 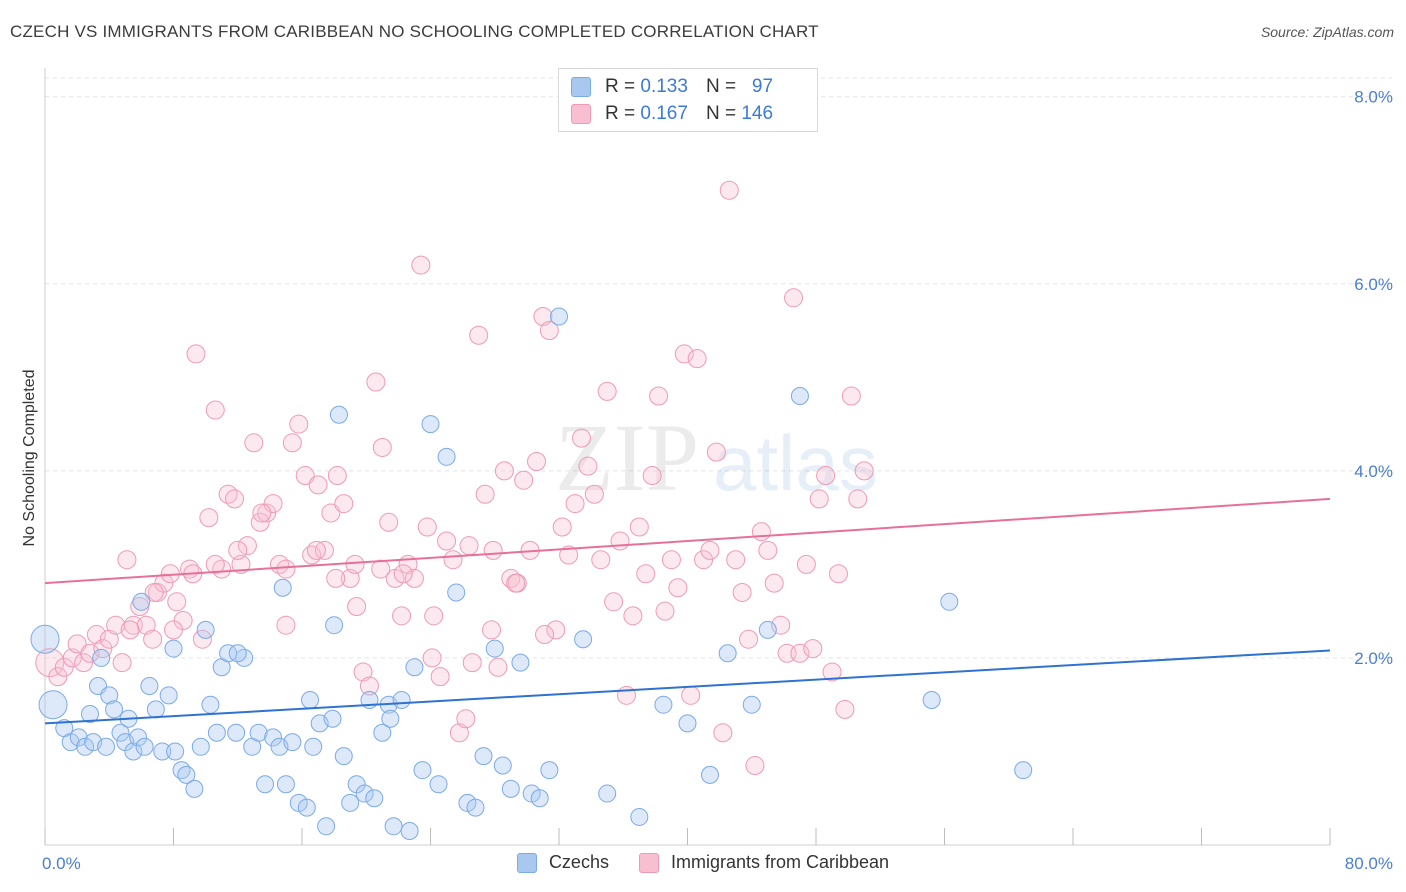 I want to click on x-tick-label-max: 80.0%, so click(x=1369, y=863).